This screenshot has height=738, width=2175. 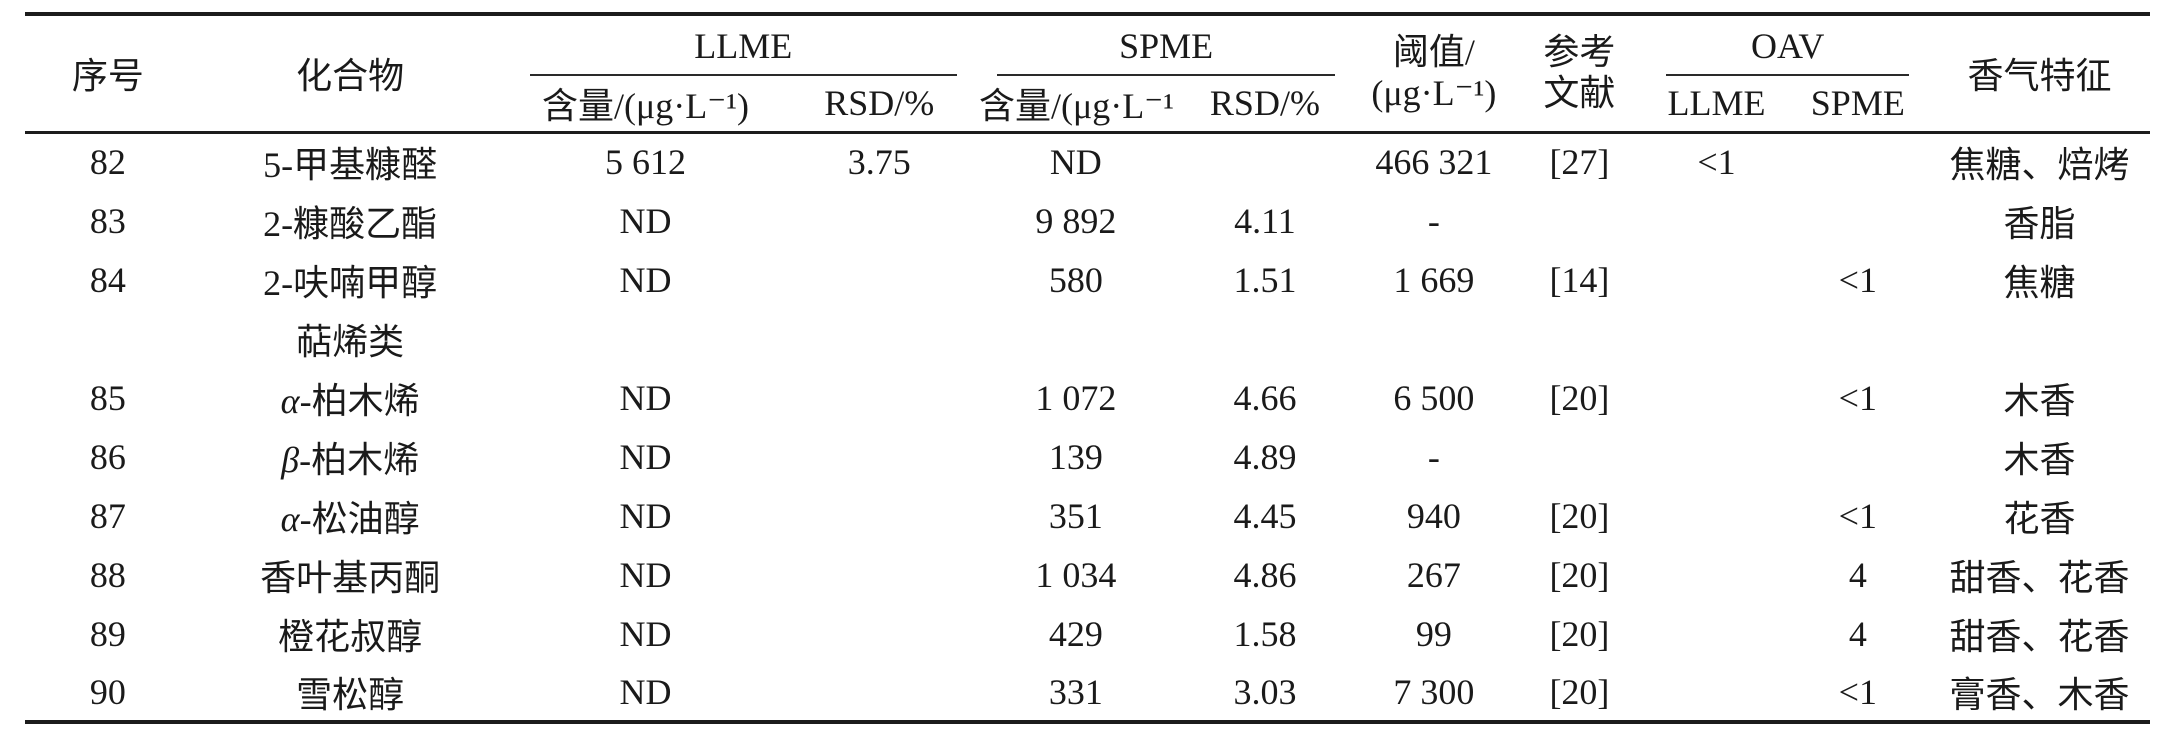 I want to click on cell-reference: [27], so click(x=1579, y=162).